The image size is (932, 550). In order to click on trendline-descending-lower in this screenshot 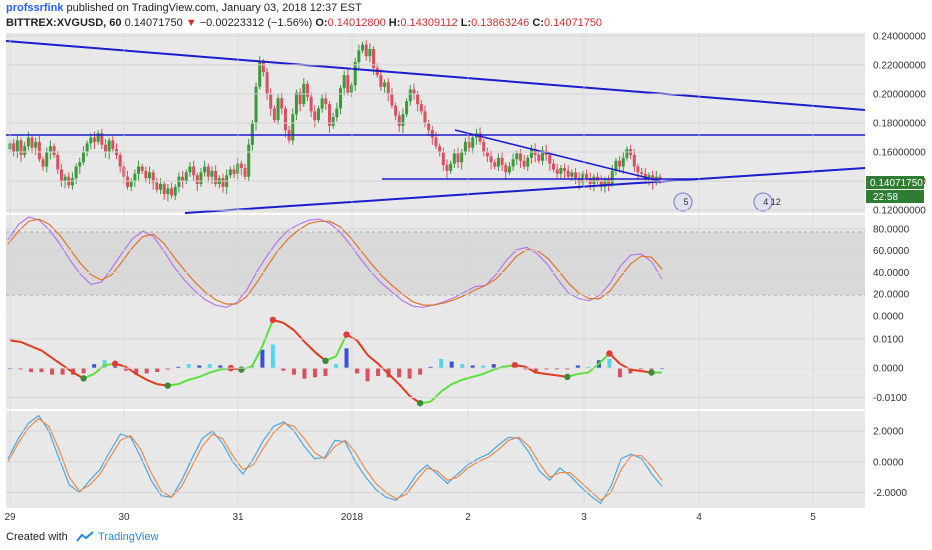, I will do `click(557, 155)`.